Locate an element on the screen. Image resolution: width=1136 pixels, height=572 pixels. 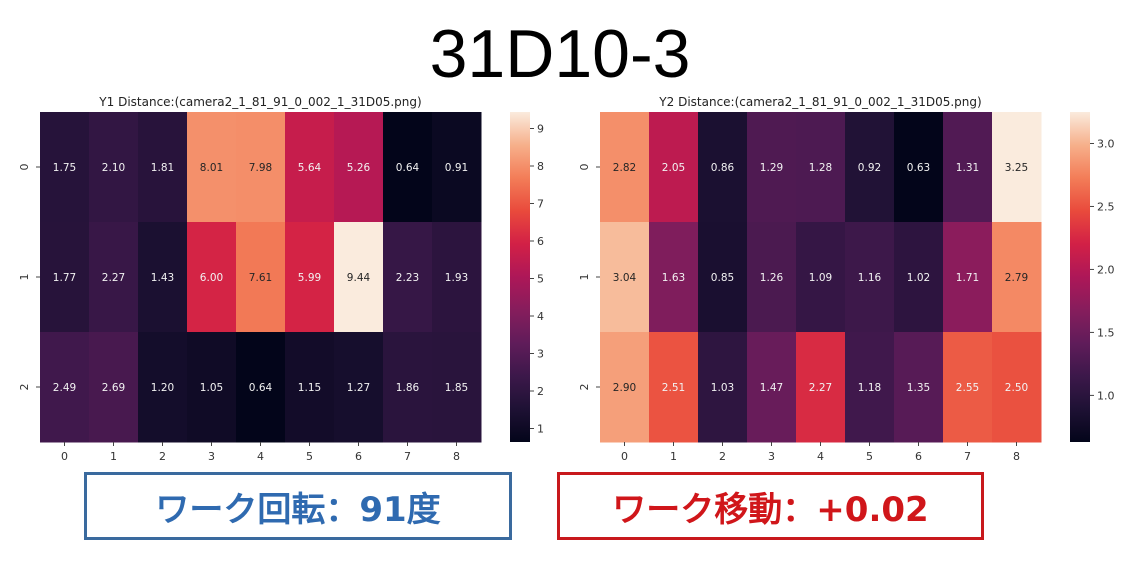
cell-value-label: 5.99 is located at coordinates (309, 278).